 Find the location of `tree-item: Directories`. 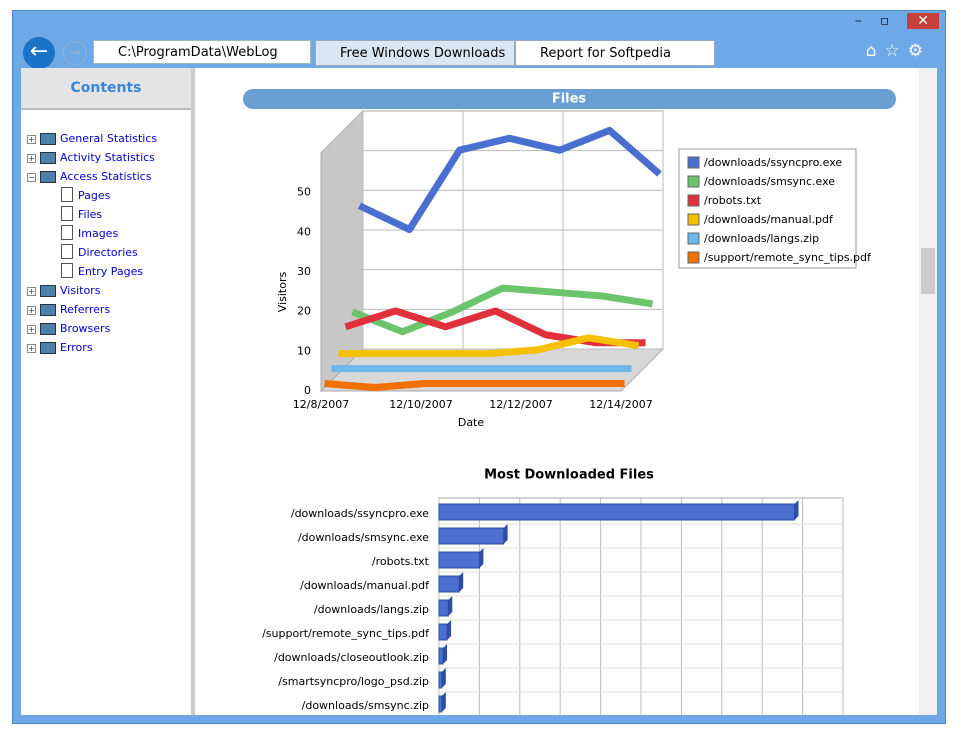

tree-item: Directories is located at coordinates (99, 251).